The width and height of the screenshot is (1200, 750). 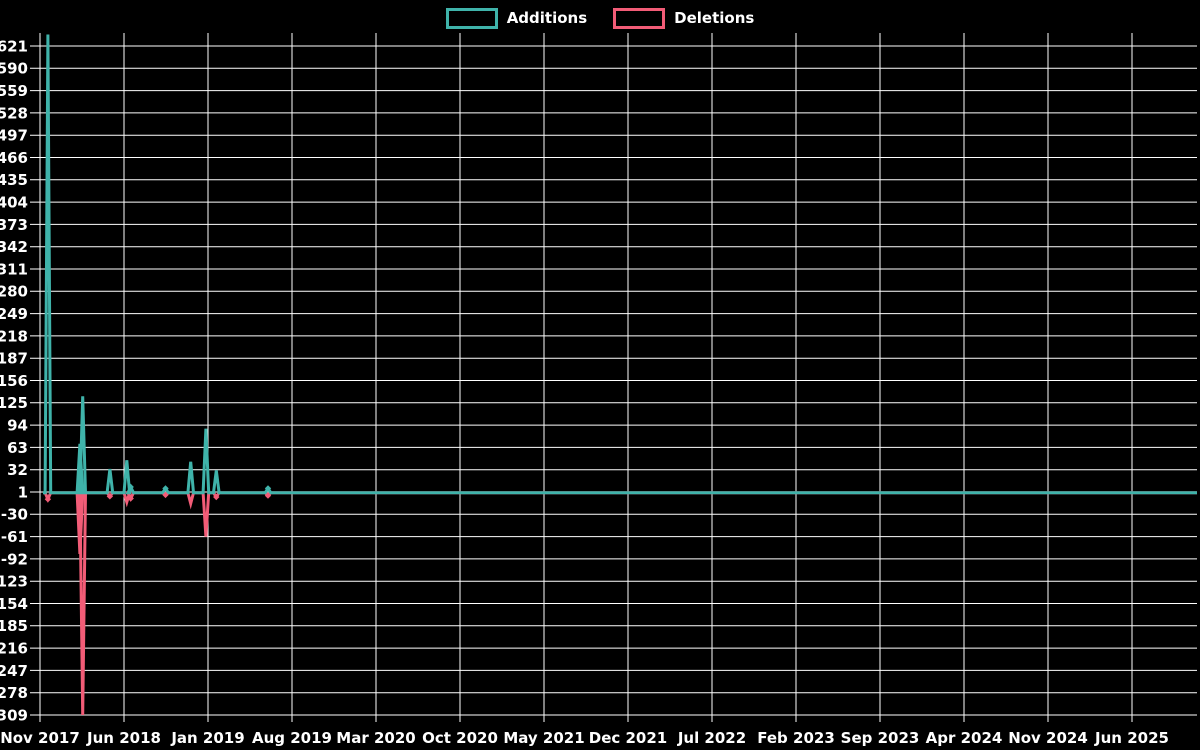 I want to click on x-tick-label: Nov 2017, so click(x=40, y=738).